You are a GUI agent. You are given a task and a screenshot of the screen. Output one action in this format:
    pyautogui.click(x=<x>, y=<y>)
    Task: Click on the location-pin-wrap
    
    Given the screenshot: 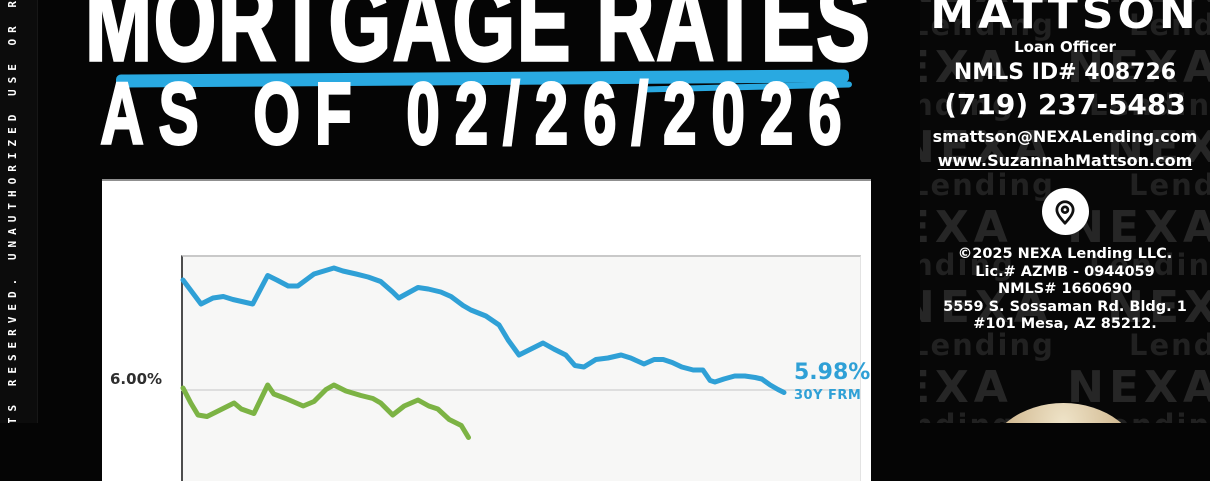 What is the action you would take?
    pyautogui.click(x=1065, y=211)
    